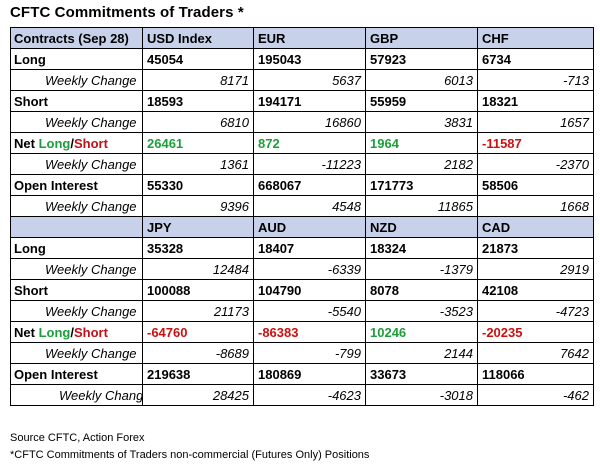 This screenshot has width=600, height=469. Describe the element at coordinates (309, 122) in the screenshot. I see `table-cell: 16860` at that location.